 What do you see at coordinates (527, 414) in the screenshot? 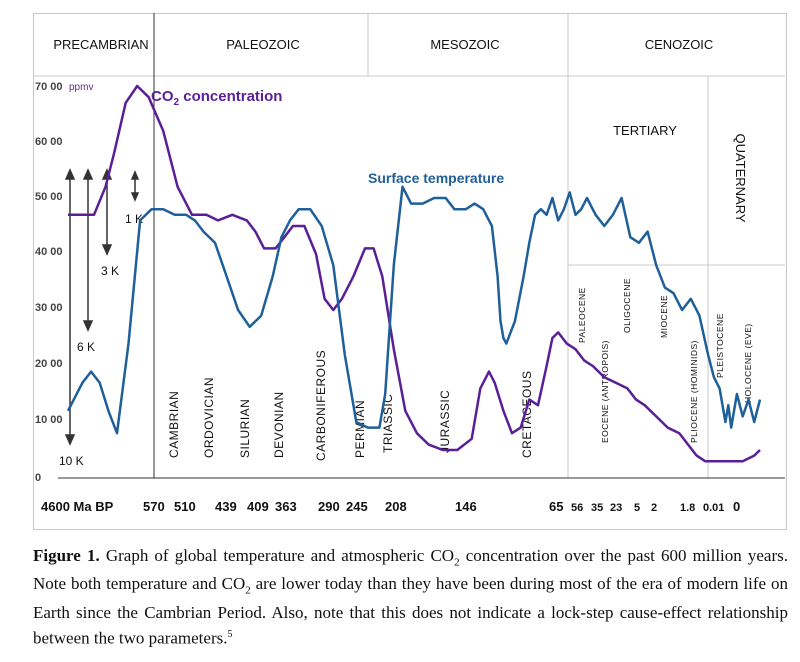
I see `period-label: CRETACEOUS` at bounding box center [527, 414].